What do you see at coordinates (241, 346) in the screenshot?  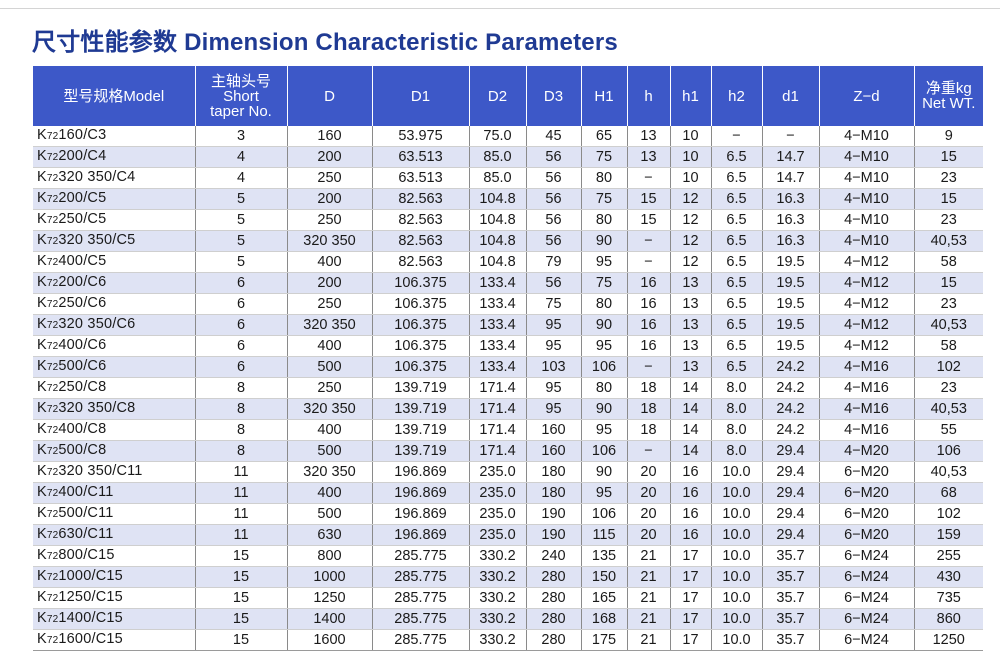 I see `cell-short-taper-no: 6` at bounding box center [241, 346].